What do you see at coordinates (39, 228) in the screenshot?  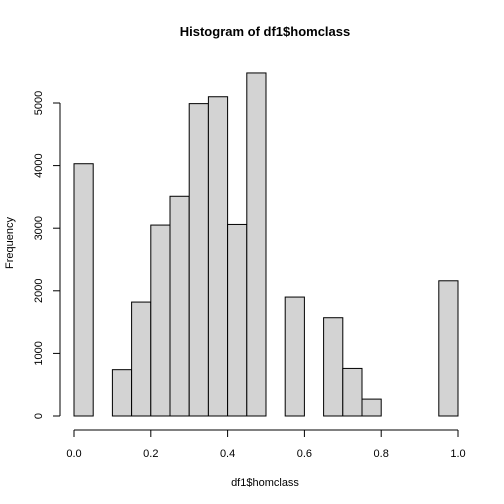 I see `y-tick-label: 3000` at bounding box center [39, 228].